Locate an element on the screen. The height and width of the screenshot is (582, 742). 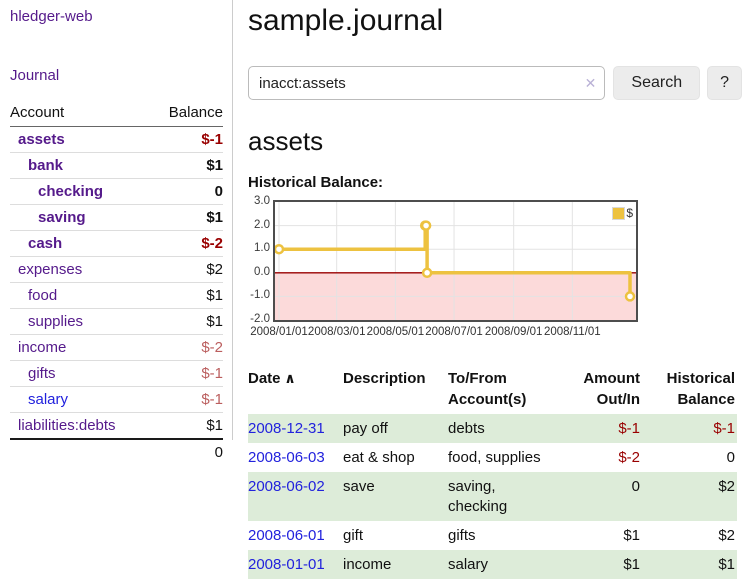
sidebar-item-journal: Journal is located at coordinates (35, 75).